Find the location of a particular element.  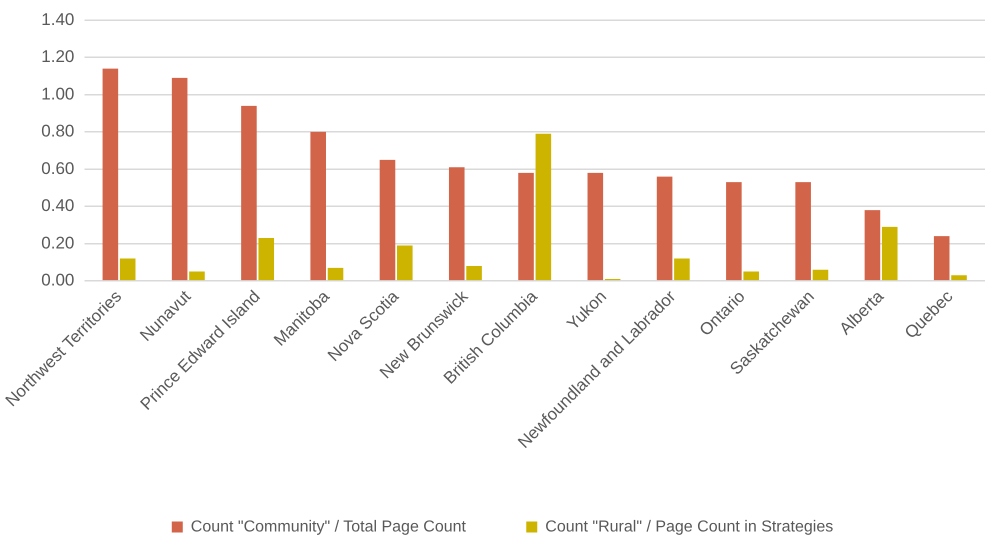

y-tick-label: 0.20 is located at coordinates (57, 242).